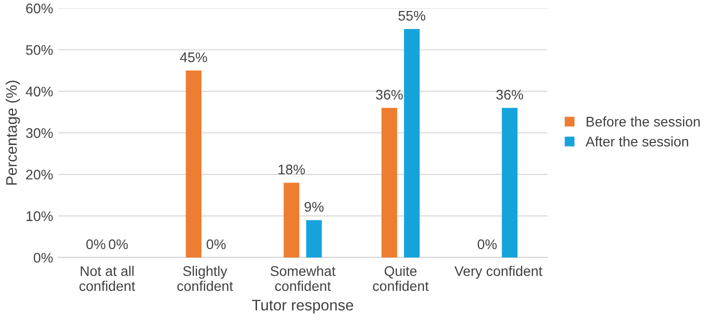  I want to click on y-axis-title: Percentage (%), so click(13, 132).